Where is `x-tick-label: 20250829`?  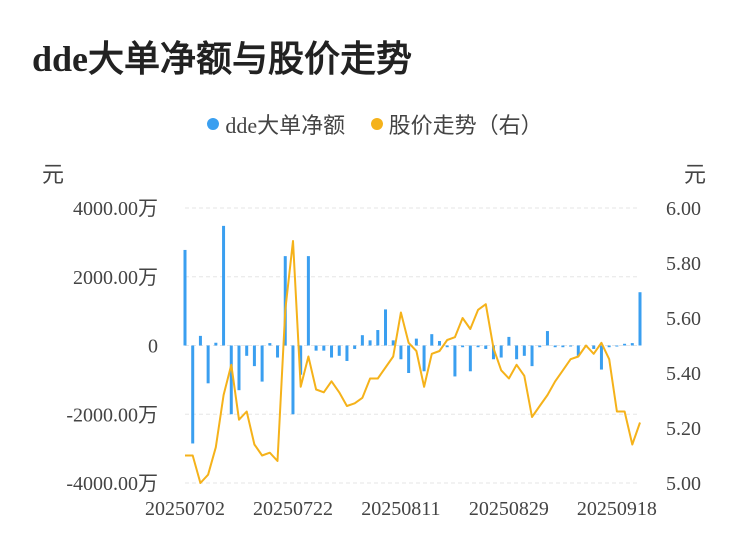
x-tick-label: 20250829 is located at coordinates (509, 509).